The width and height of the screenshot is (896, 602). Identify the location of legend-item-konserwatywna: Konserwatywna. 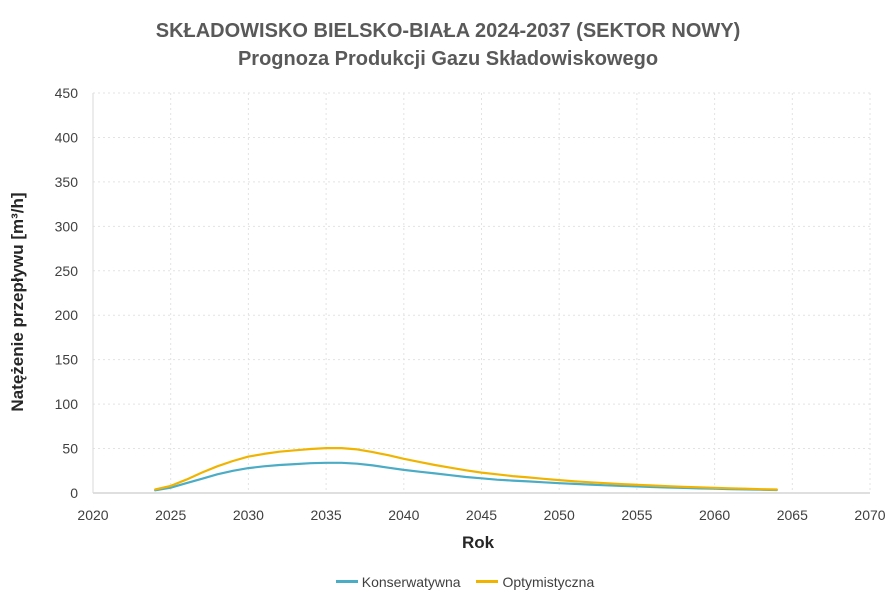
(398, 581).